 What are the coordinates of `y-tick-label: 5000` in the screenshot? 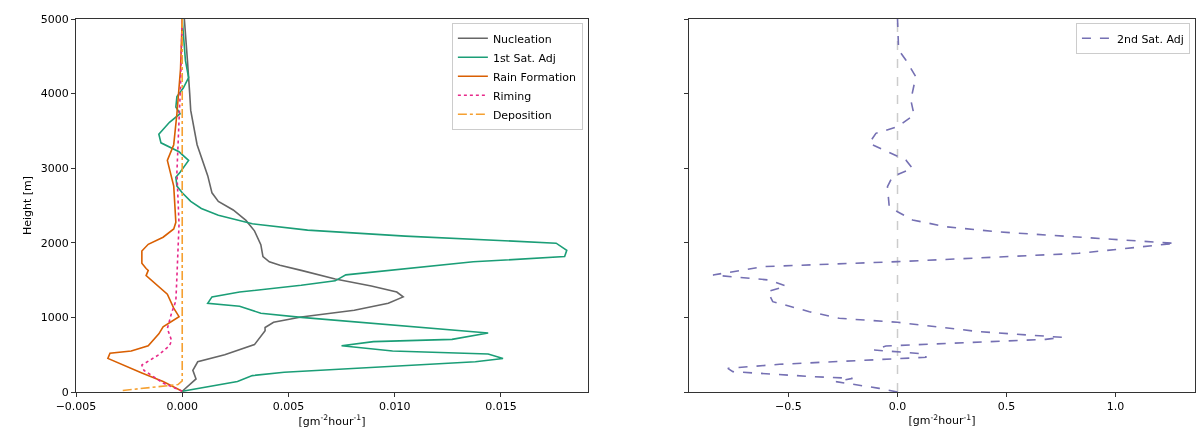 It's located at (54, 19).